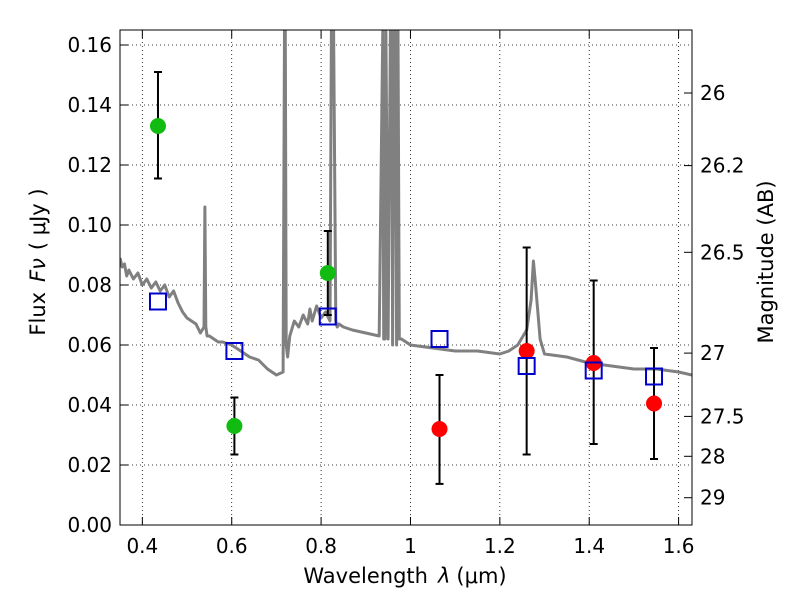 This screenshot has height=600, width=800. Describe the element at coordinates (89, 285) in the screenshot. I see `y-tick-label: 0.08` at that location.